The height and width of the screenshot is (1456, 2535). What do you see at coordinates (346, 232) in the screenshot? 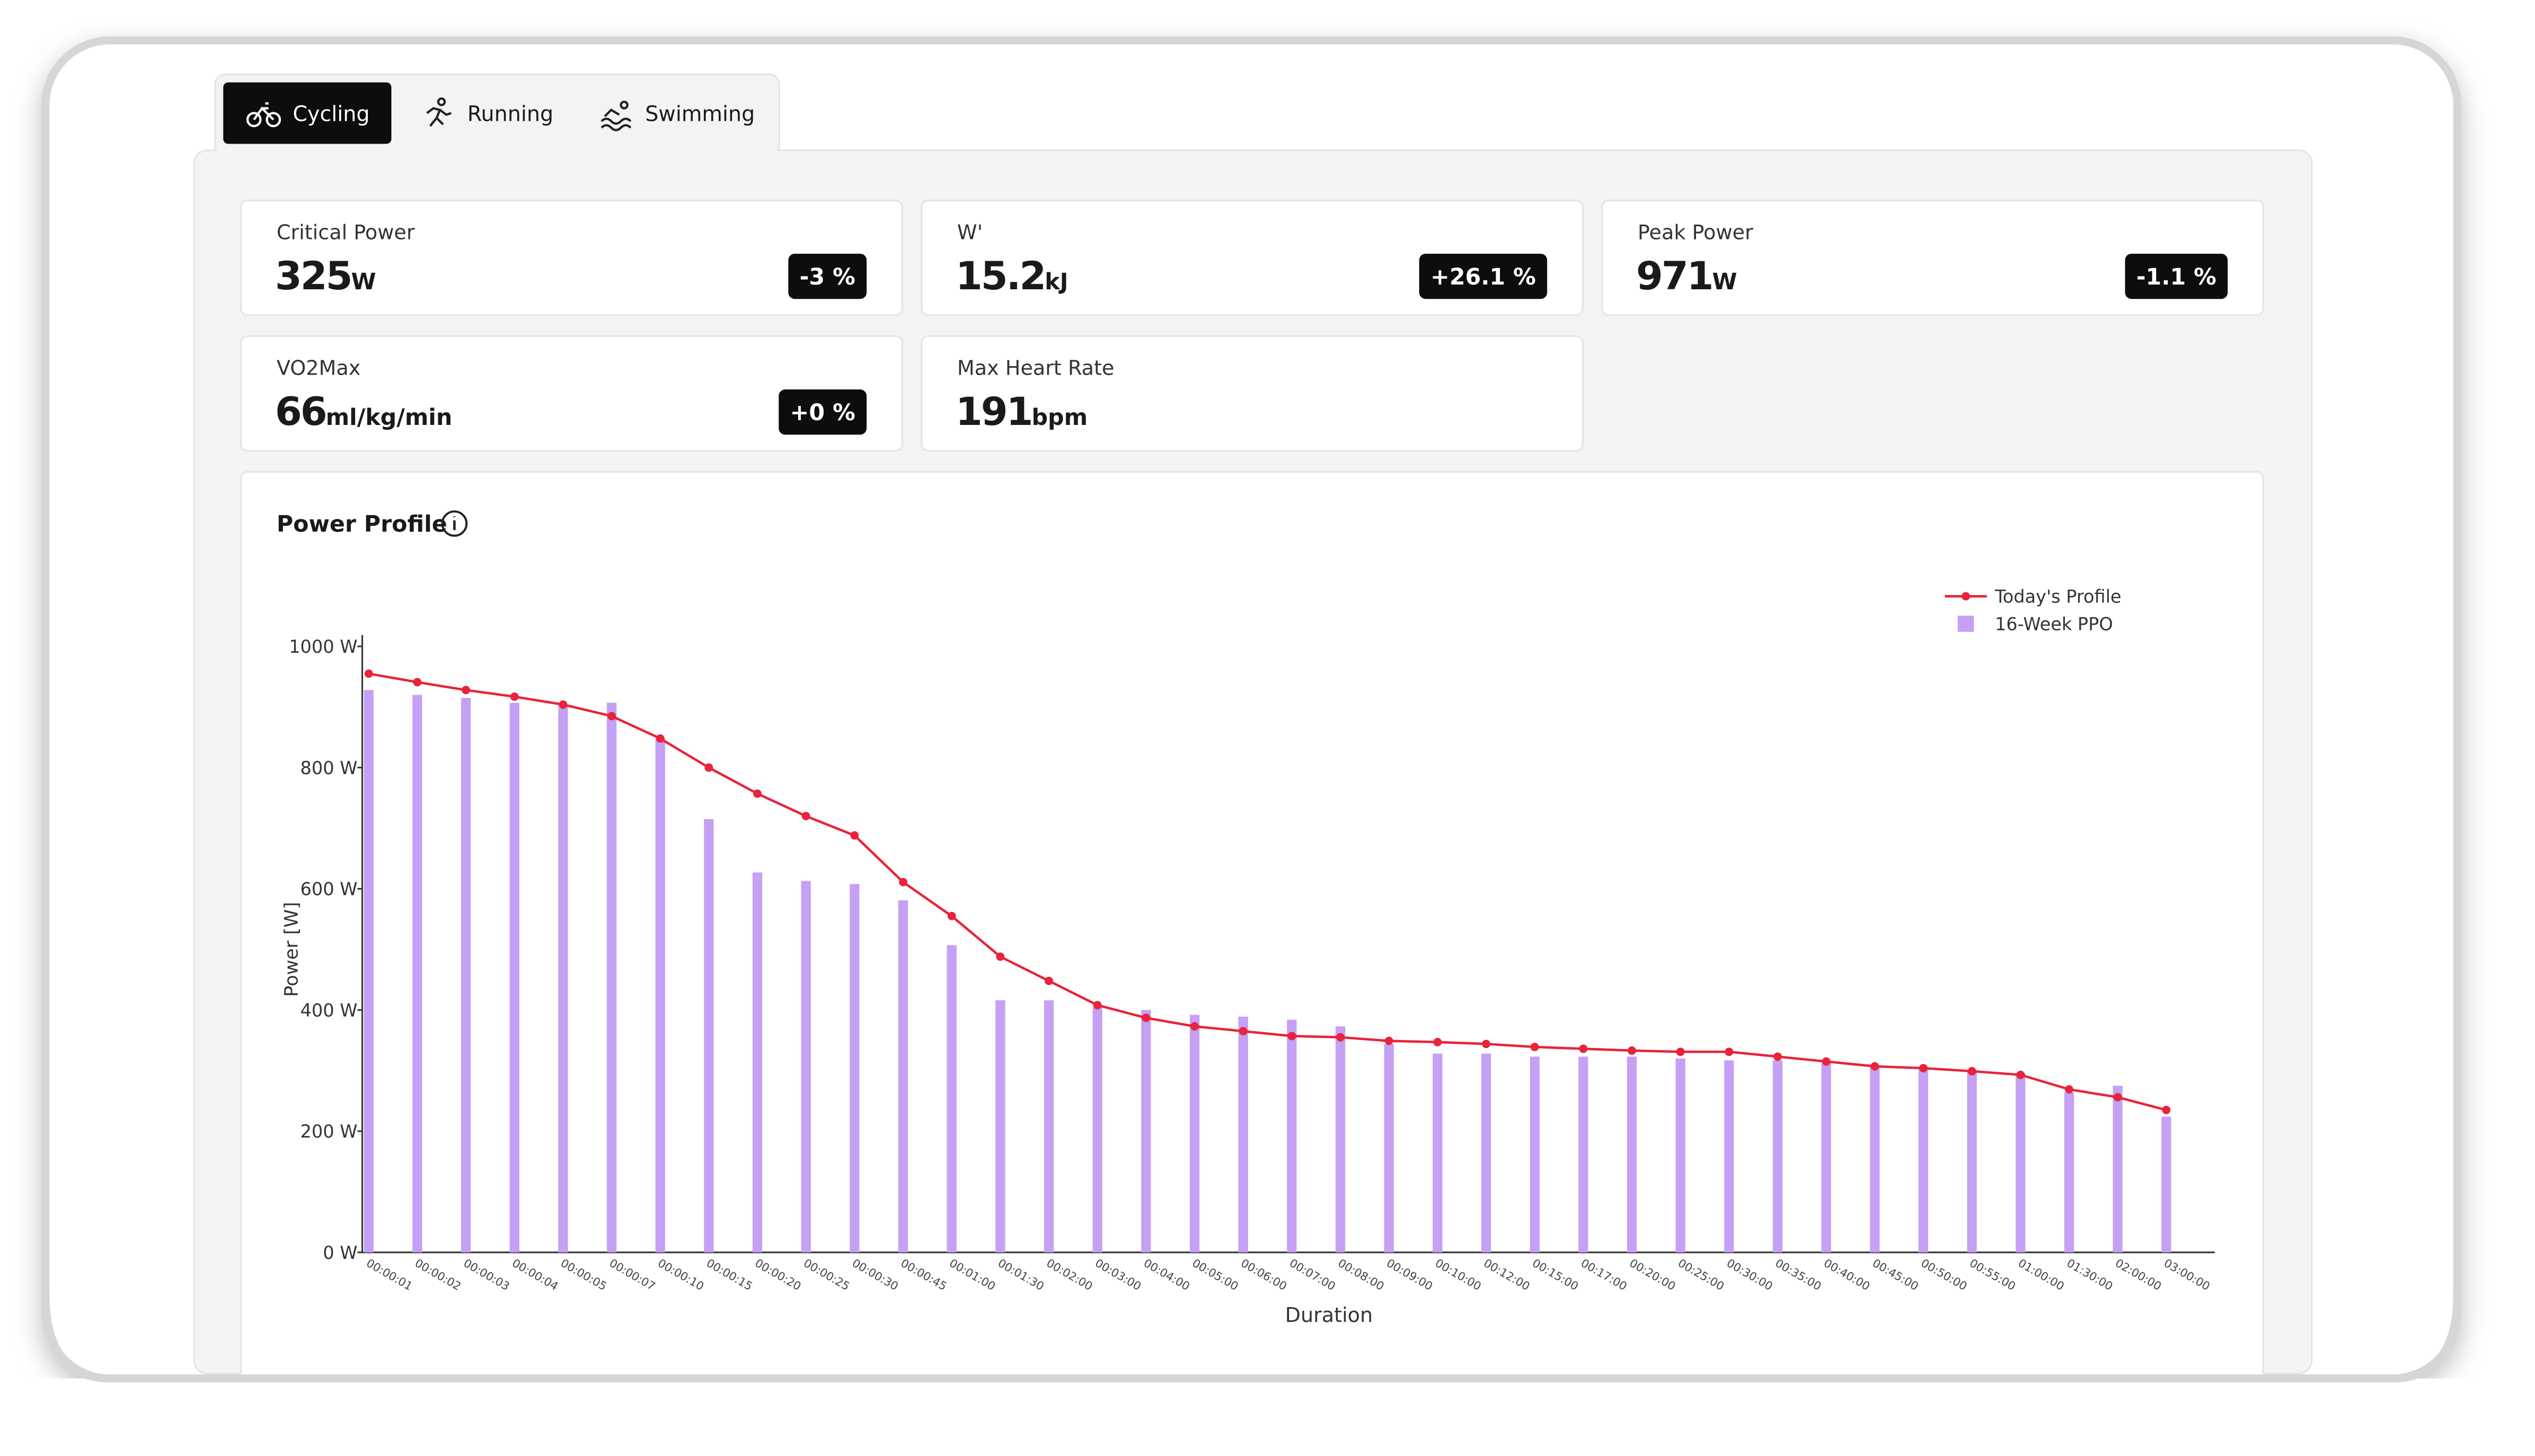
I see `metric-label: Critical Power` at bounding box center [346, 232].